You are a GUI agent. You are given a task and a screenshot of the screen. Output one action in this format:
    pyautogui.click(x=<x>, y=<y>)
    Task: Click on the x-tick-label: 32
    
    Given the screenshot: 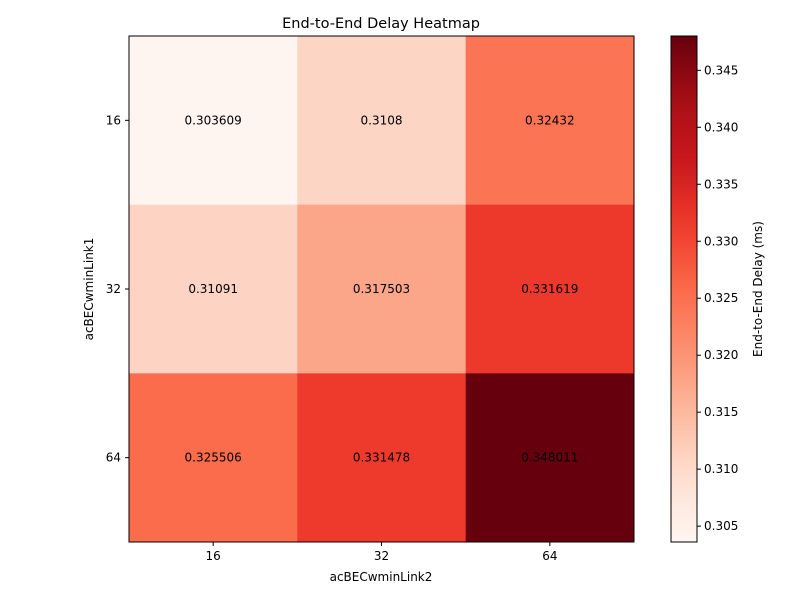 What is the action you would take?
    pyautogui.click(x=381, y=556)
    